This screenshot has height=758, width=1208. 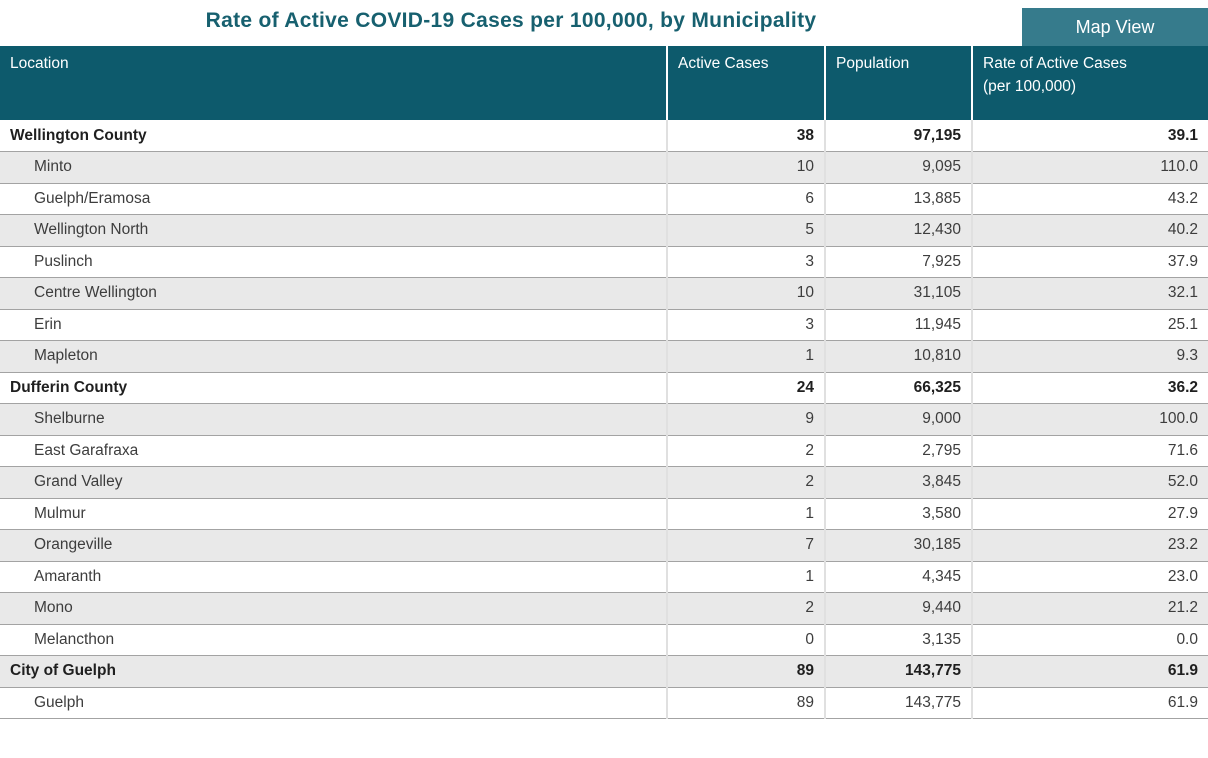 I want to click on cell-population: 143,775, so click(x=898, y=671).